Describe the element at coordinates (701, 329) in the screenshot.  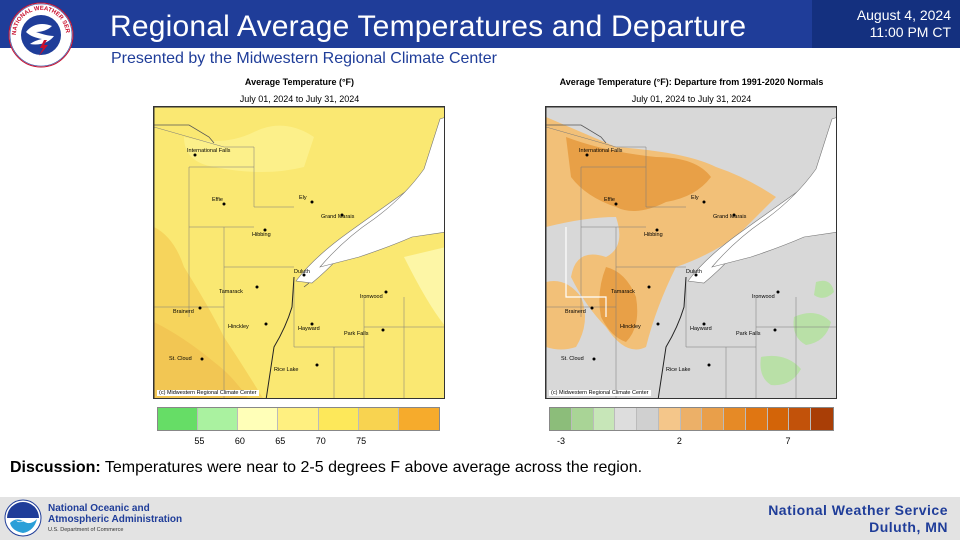
I see `city-label: Hayward` at that location.